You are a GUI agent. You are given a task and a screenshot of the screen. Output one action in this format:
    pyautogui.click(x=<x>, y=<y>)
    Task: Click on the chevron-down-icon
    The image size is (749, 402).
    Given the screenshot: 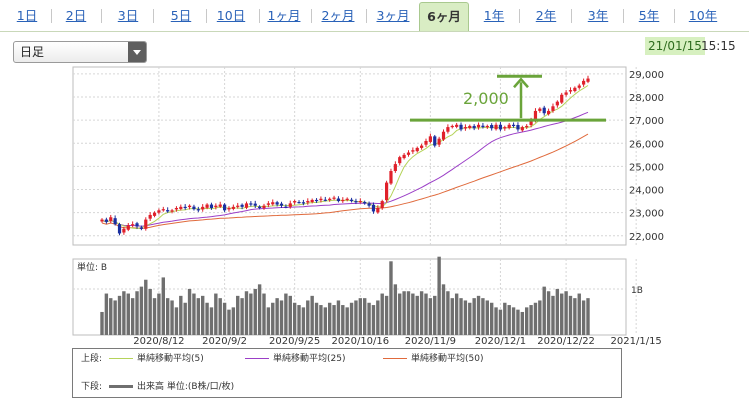 What is the action you would take?
    pyautogui.click(x=137, y=52)
    